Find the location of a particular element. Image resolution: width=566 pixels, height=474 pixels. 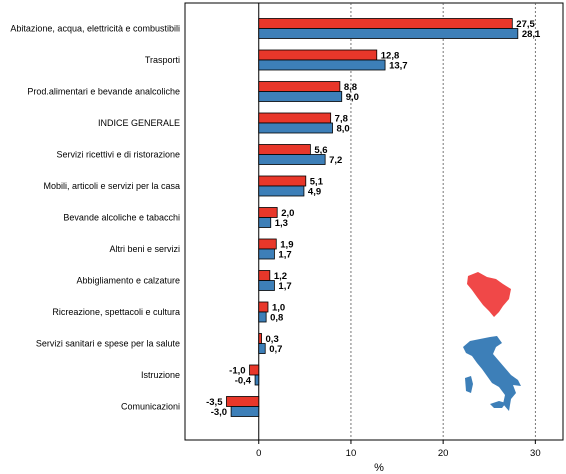

data-label: -0,4 is located at coordinates (243, 381).